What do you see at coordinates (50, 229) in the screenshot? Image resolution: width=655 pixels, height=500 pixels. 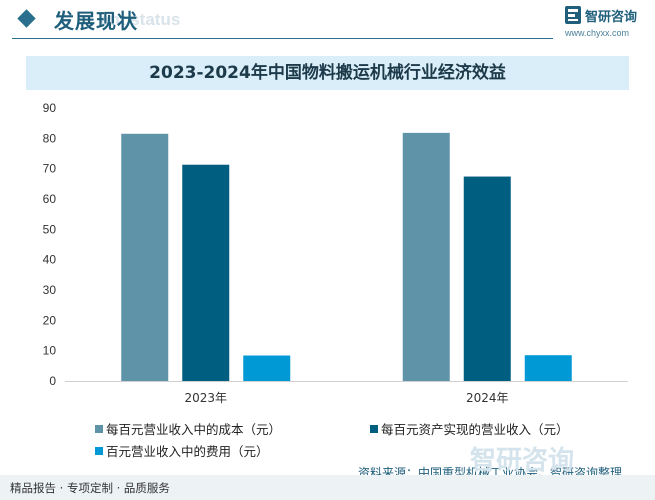 I see `y-tick-label: 50` at bounding box center [50, 229].